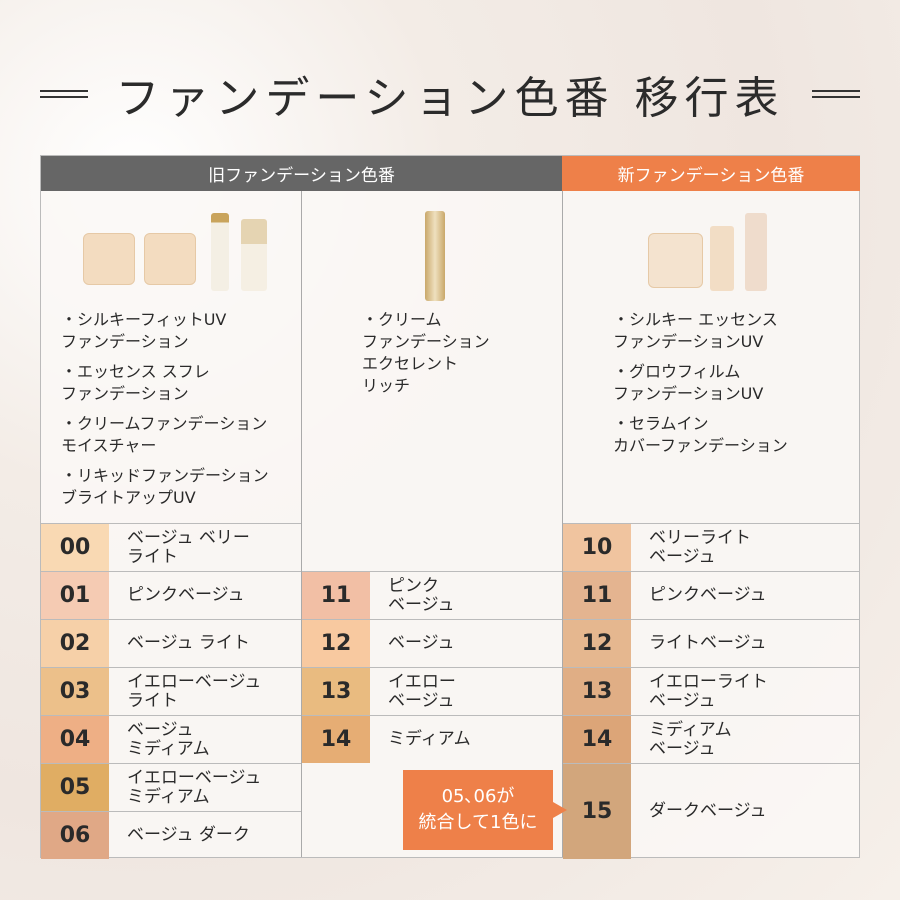 The height and width of the screenshot is (900, 900). I want to click on title-decoration-right, so click(836, 94).